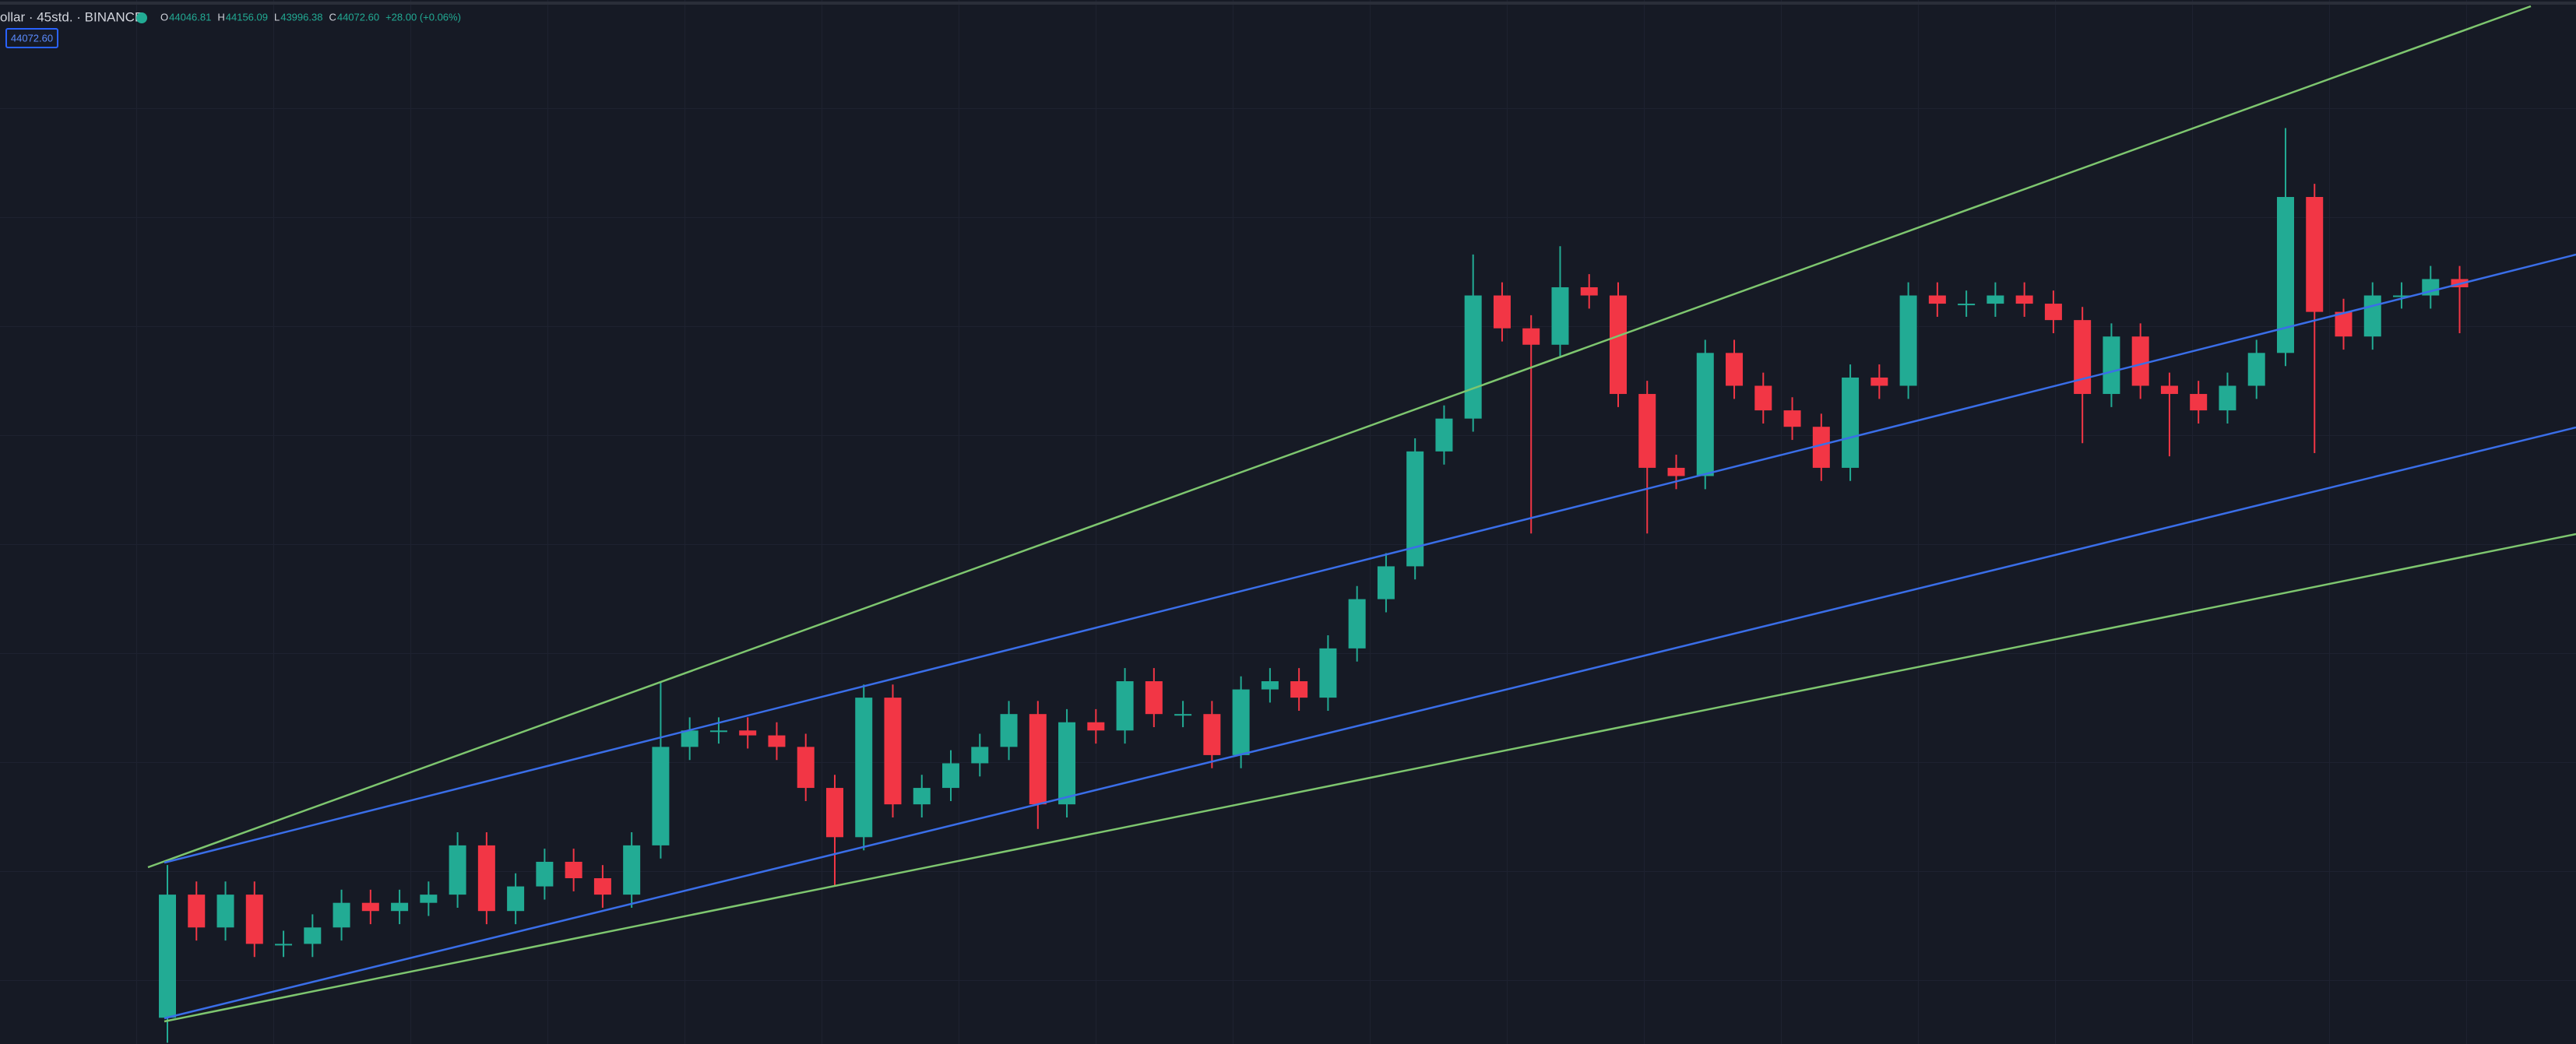  I want to click on legend-change: +28.00 (+0.06%), so click(423, 17).